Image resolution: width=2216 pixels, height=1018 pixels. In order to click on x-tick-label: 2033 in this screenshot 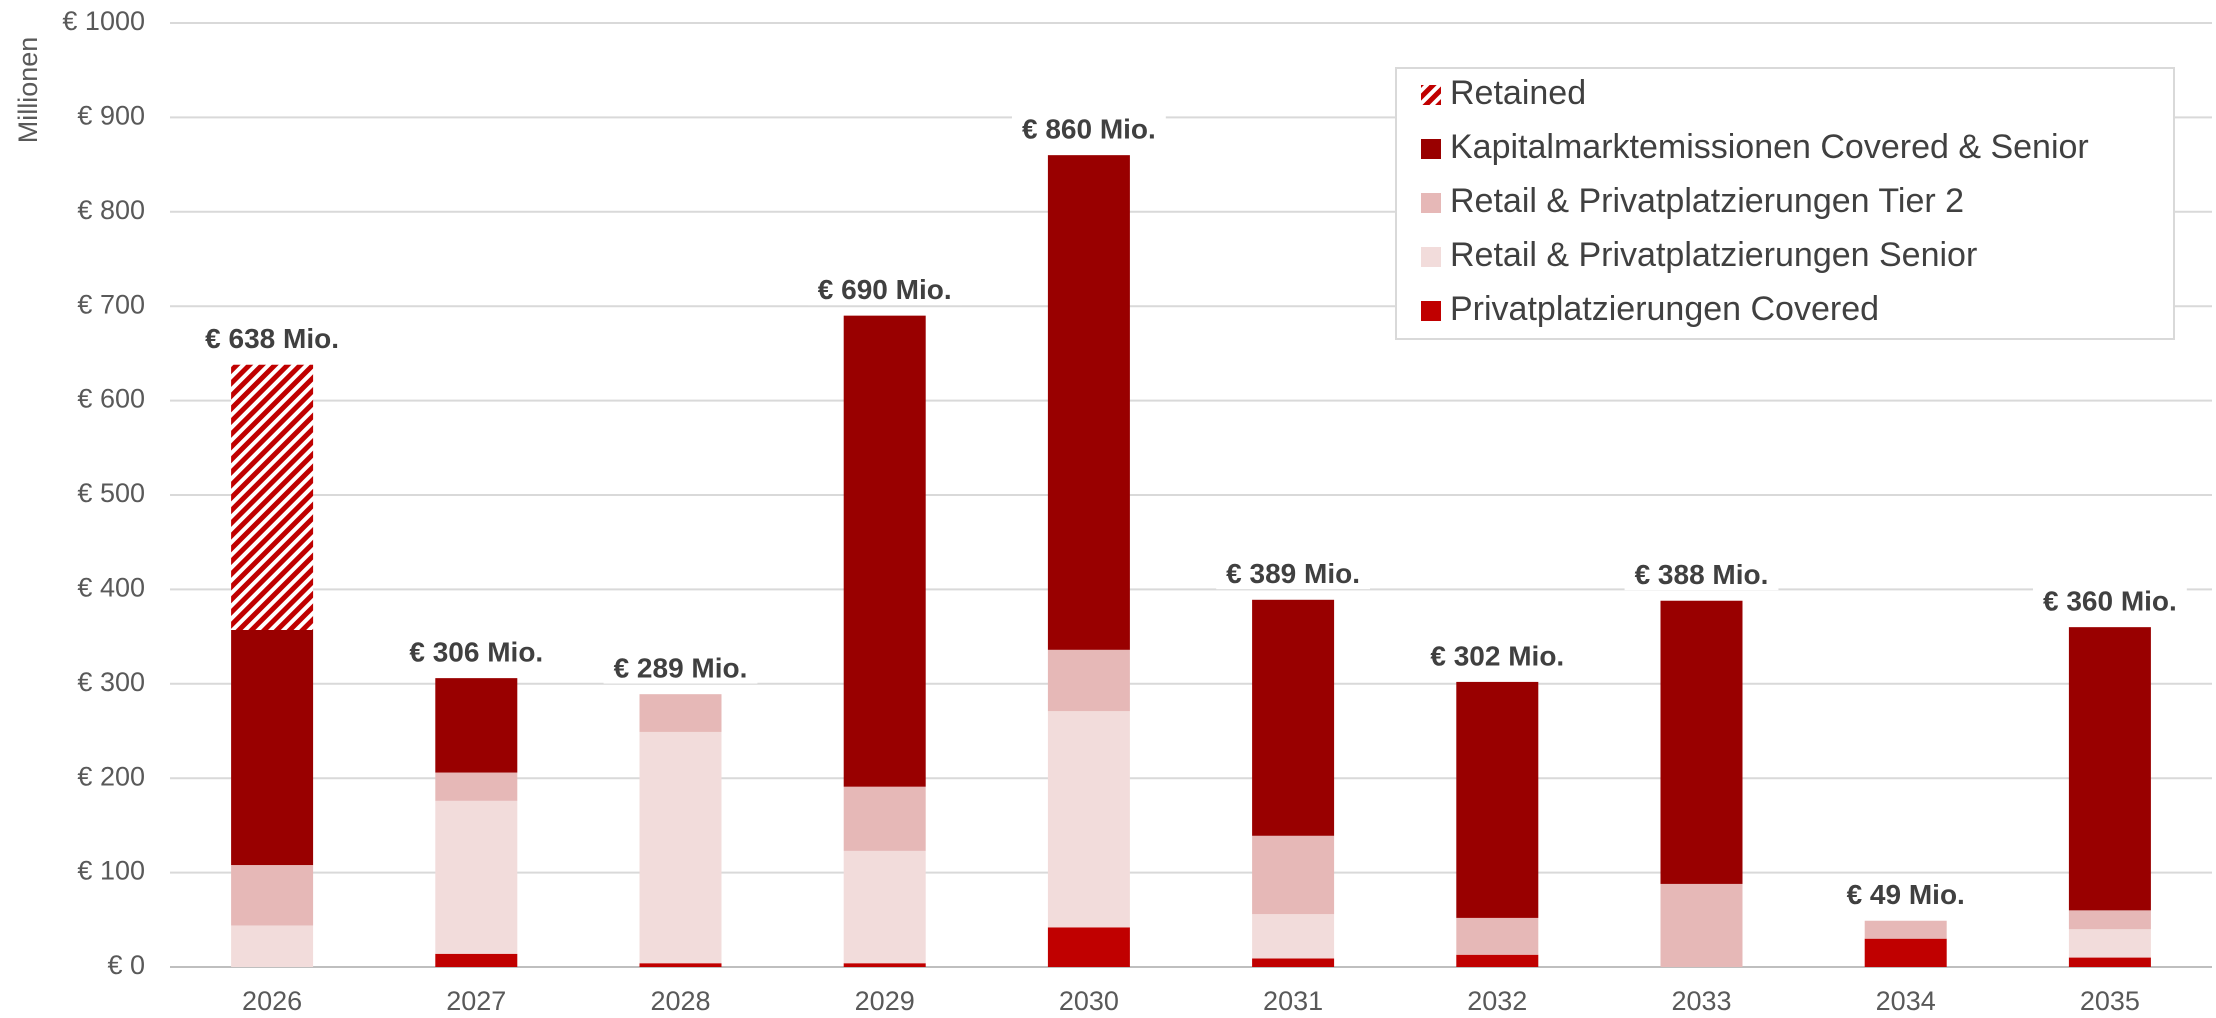, I will do `click(1701, 1001)`.